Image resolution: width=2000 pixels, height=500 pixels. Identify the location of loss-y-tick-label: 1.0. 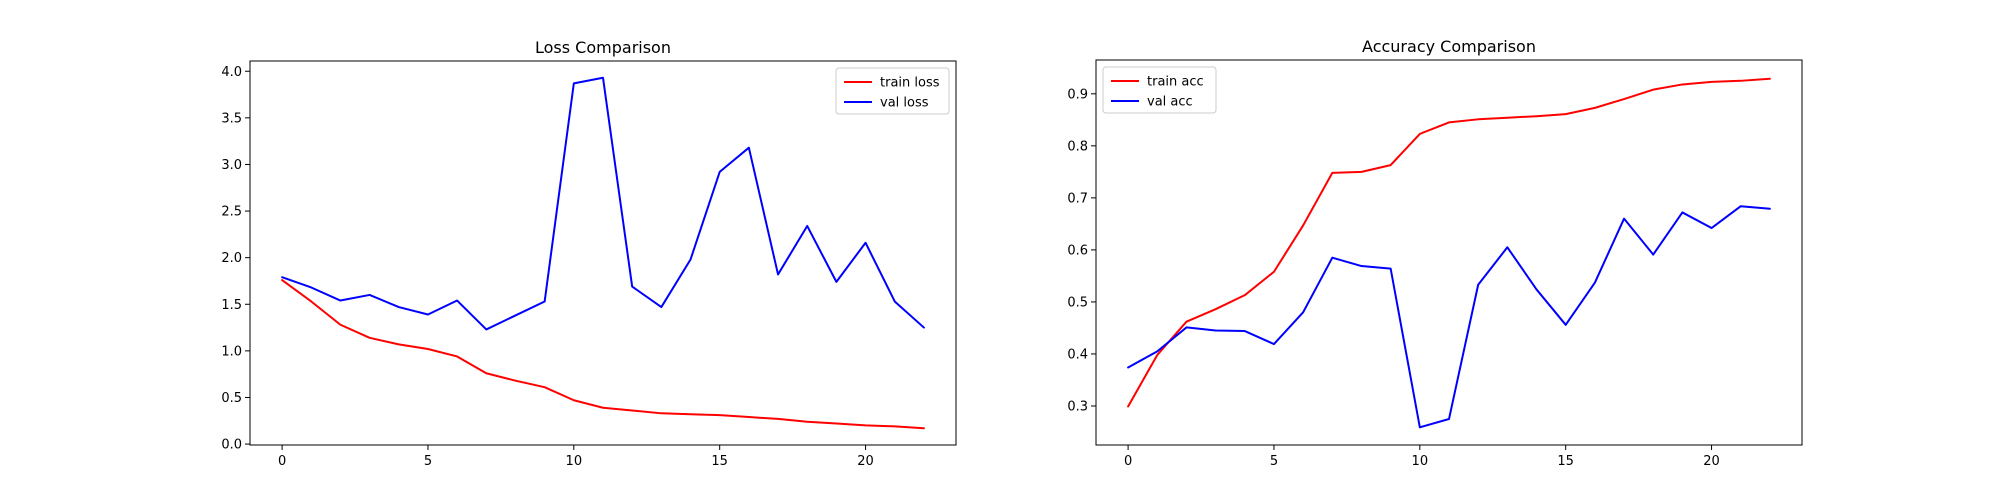
(231, 351).